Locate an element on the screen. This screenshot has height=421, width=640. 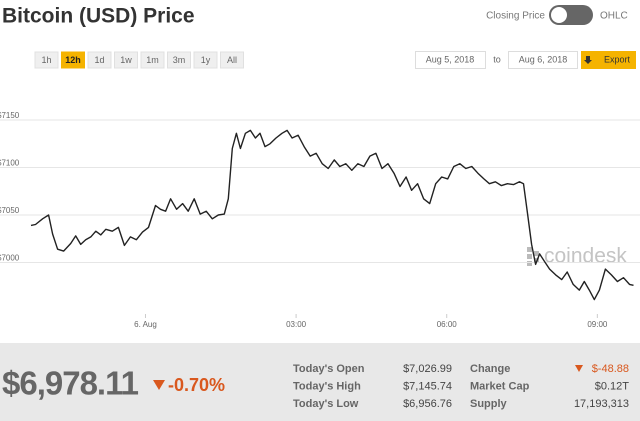
range-buttons: 1h 12h 1d 1w 1m 3m 1y All is located at coordinates (139, 60).